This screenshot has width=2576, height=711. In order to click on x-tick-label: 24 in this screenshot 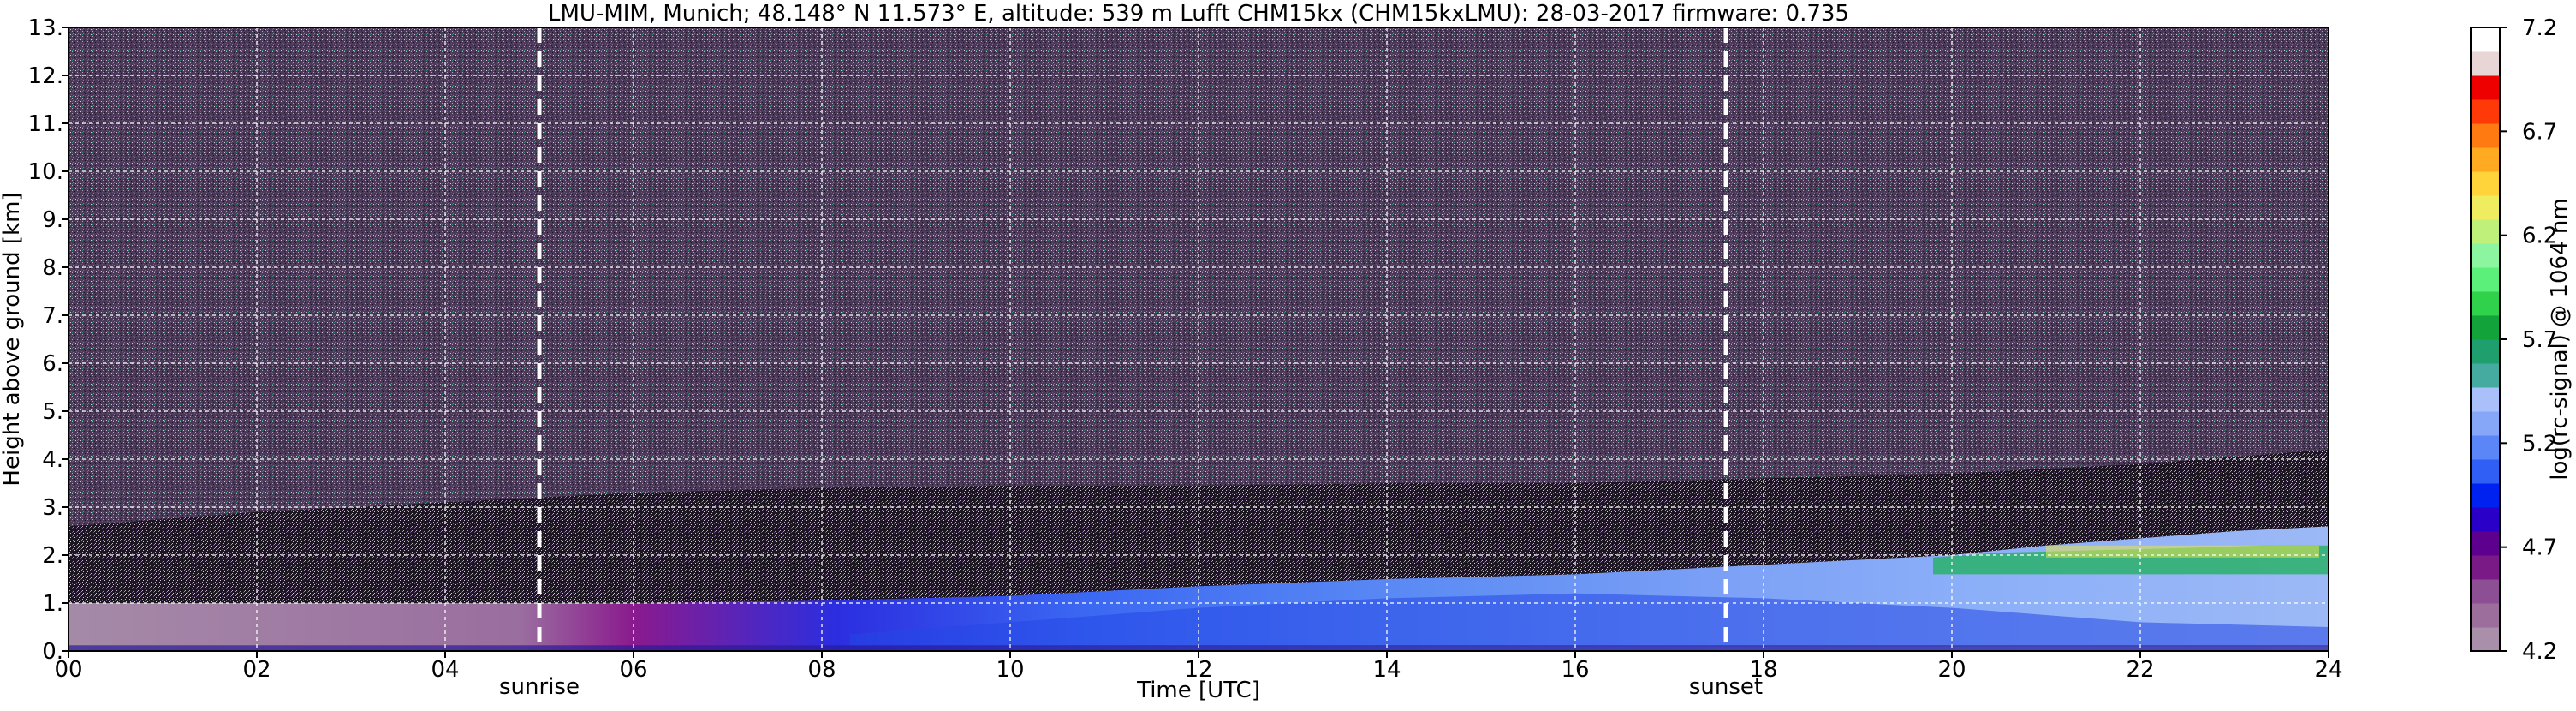, I will do `click(2328, 670)`.